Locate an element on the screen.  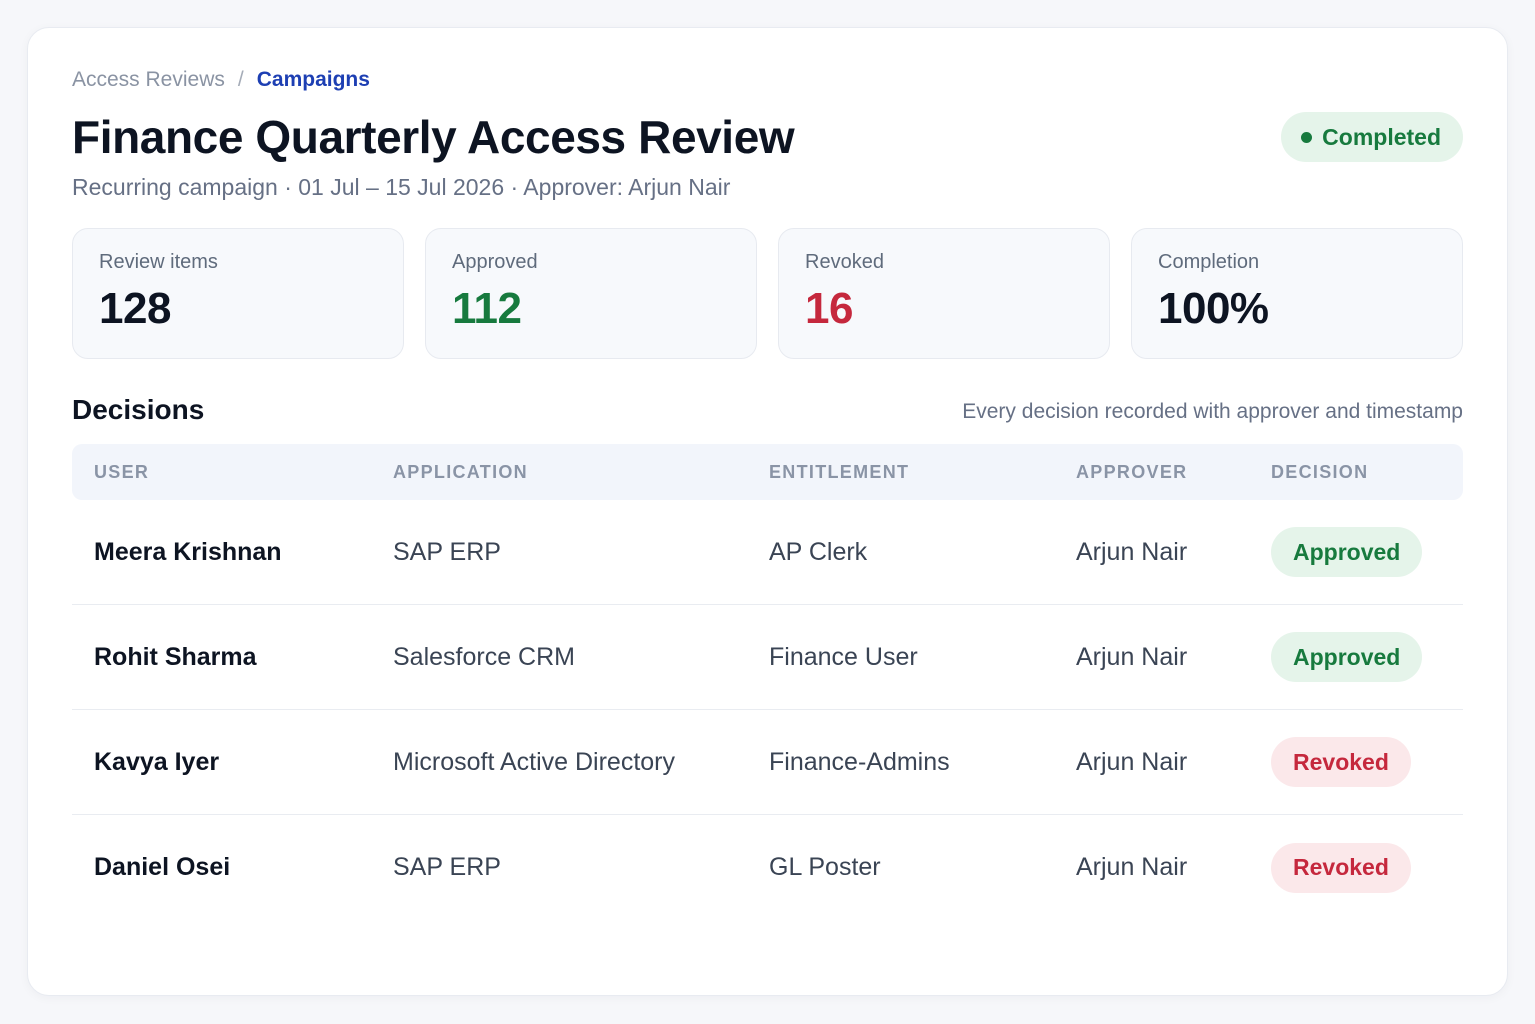
stat-value: 16 is located at coordinates (829, 308).